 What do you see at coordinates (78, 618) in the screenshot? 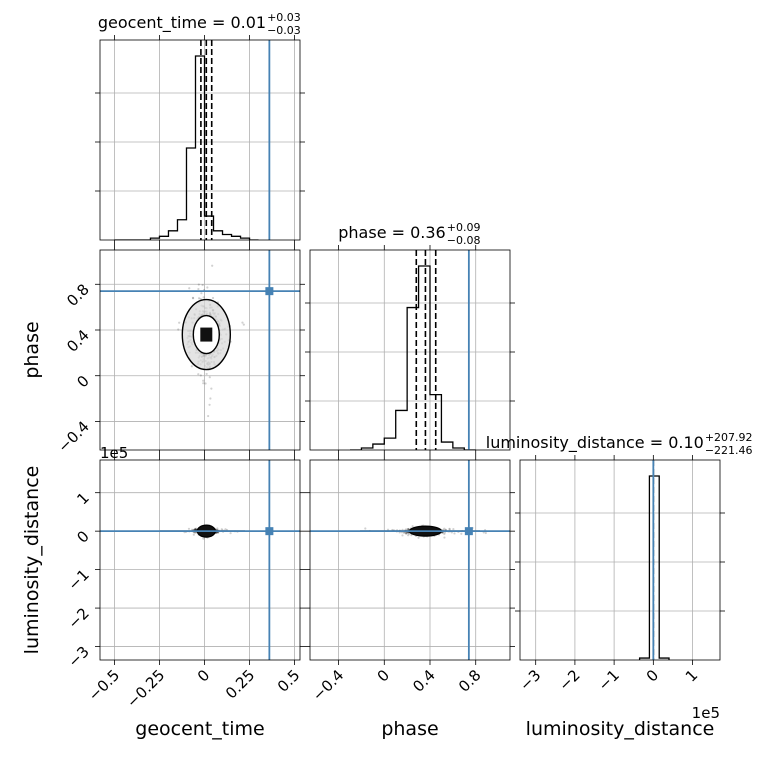
I see `e-ytick-label-1: −2` at bounding box center [78, 618].